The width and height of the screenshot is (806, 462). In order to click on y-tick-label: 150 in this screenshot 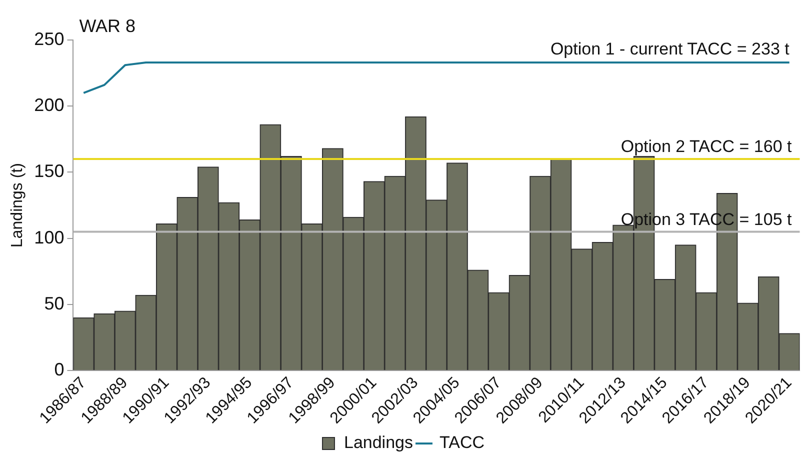, I will do `click(49, 171)`.